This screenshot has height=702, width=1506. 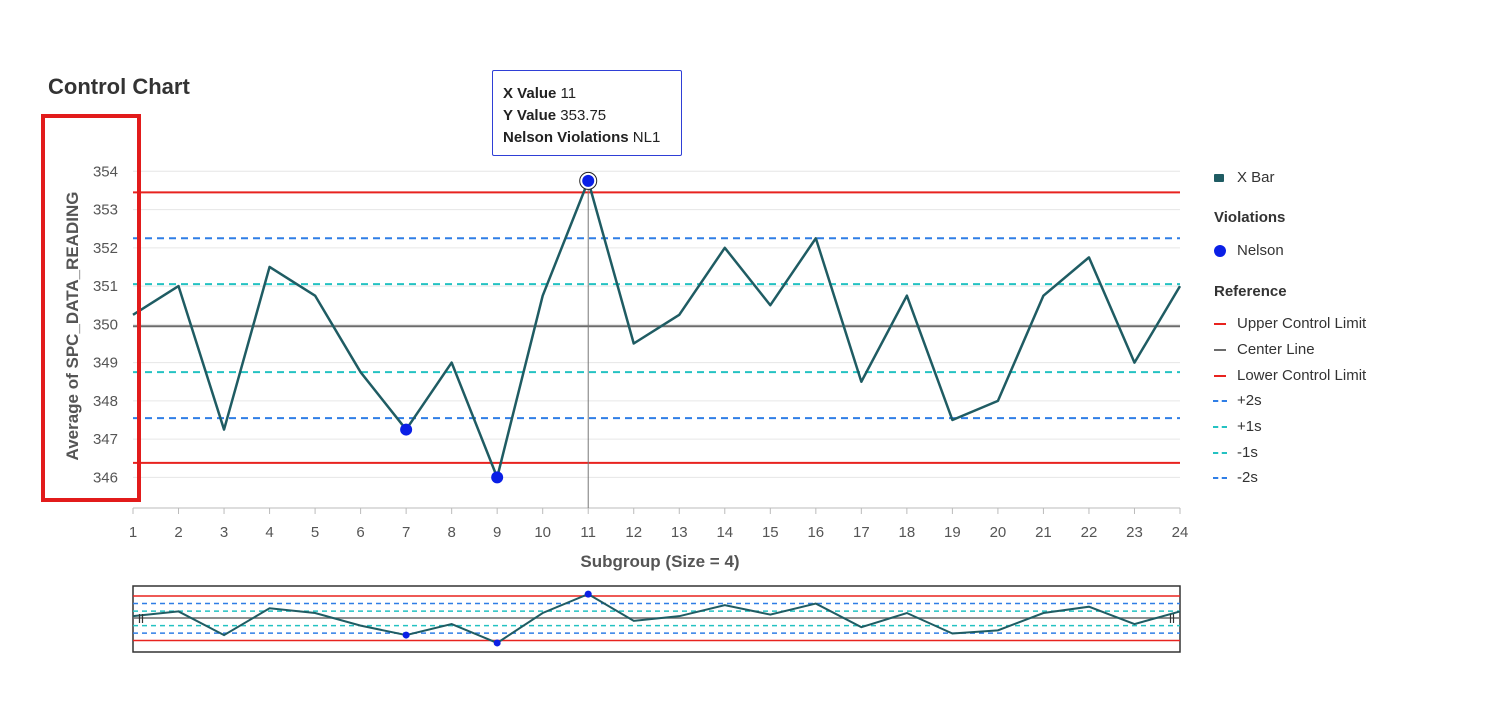 I want to click on x-tick-label: 4, so click(x=269, y=532).